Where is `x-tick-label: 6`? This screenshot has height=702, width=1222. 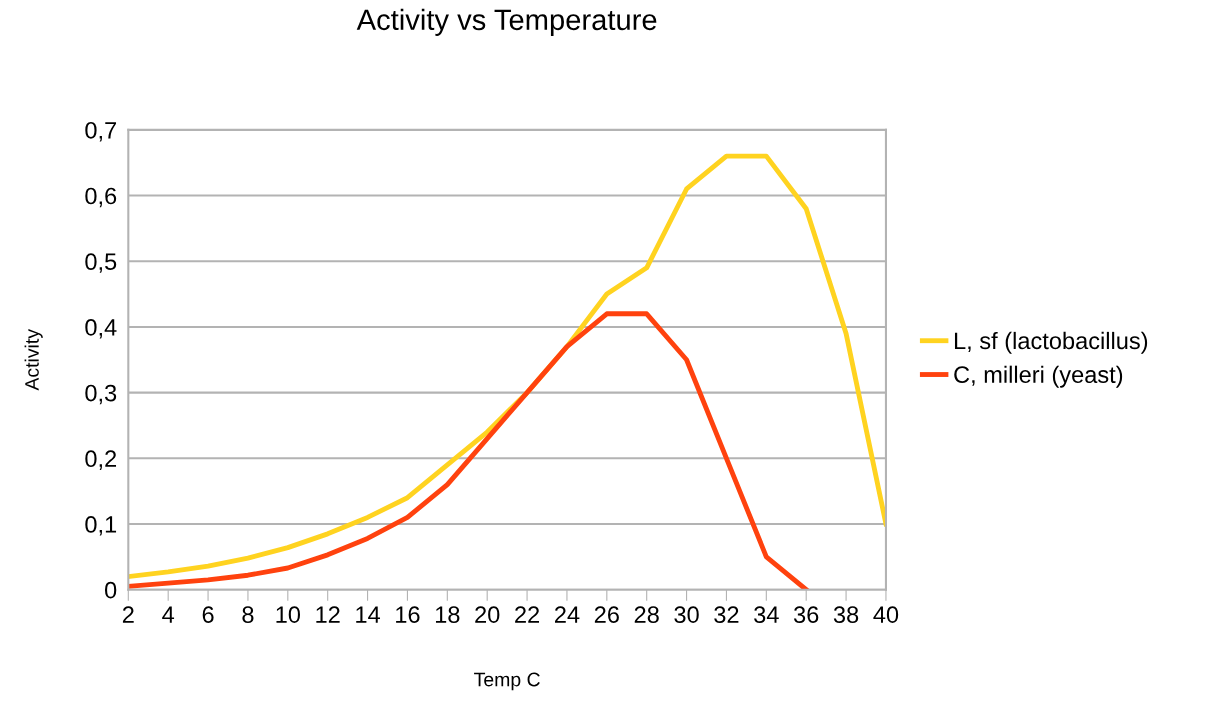
x-tick-label: 6 is located at coordinates (208, 614).